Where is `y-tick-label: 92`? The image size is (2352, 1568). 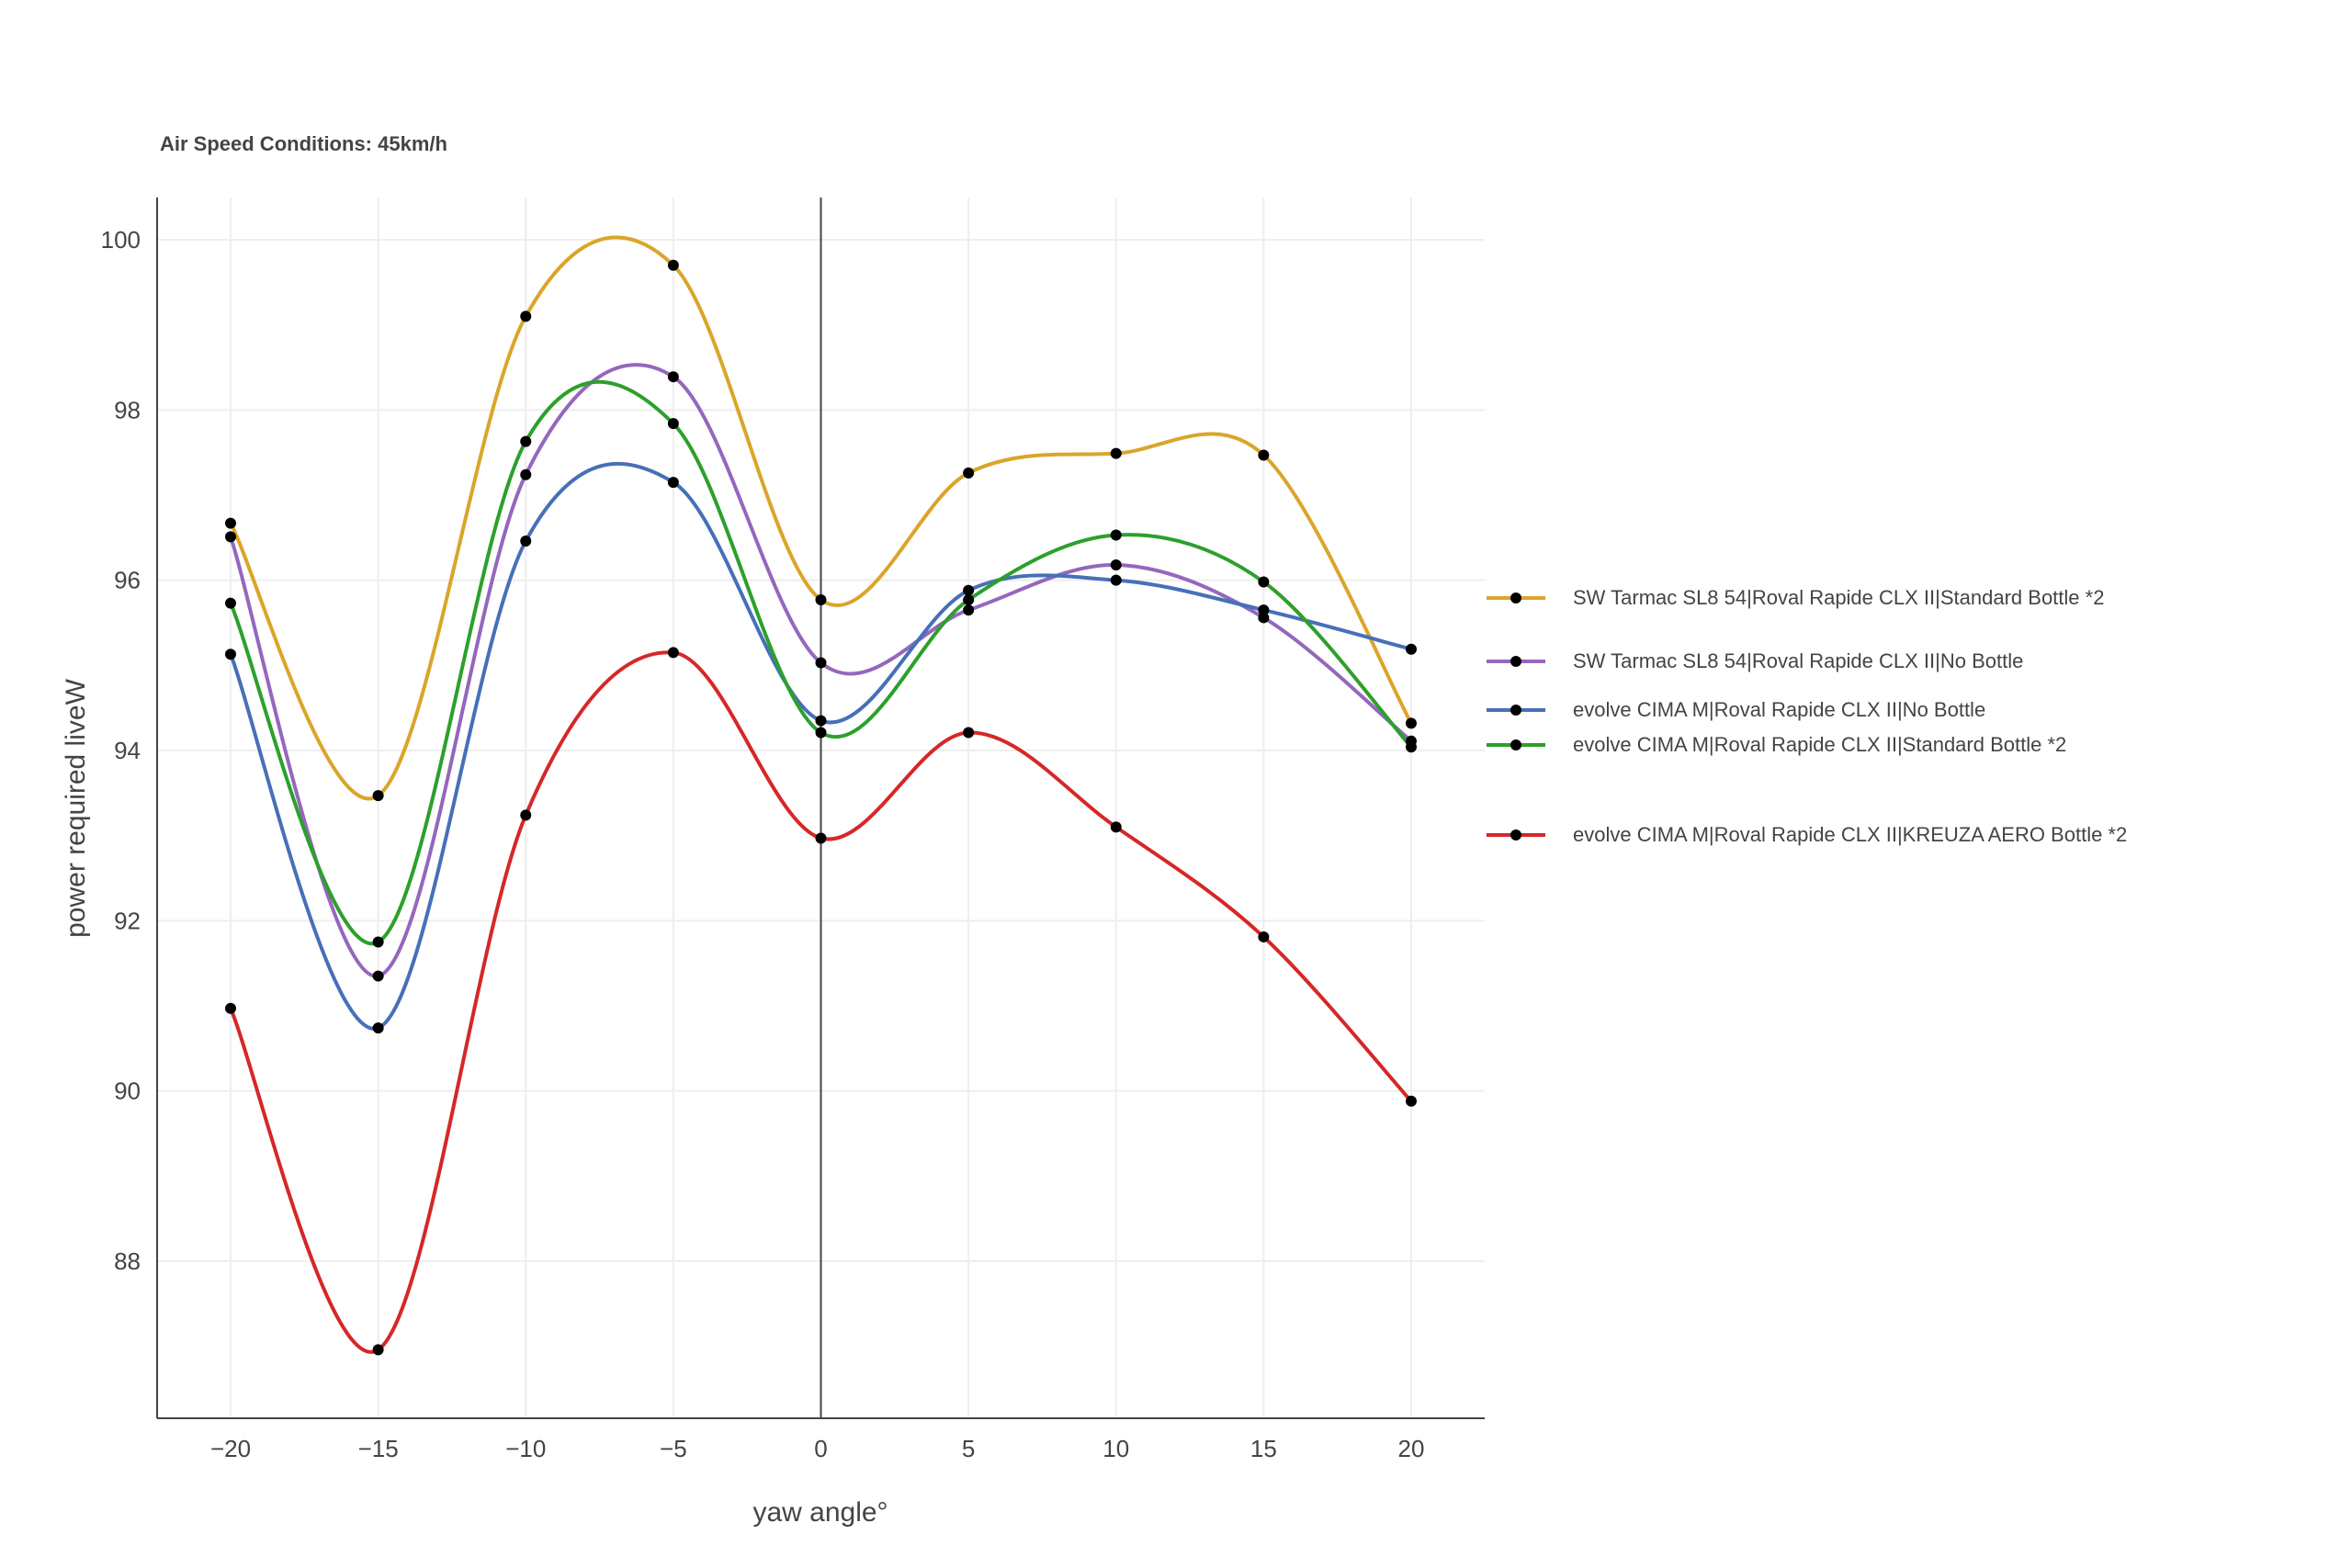 y-tick-label: 92 is located at coordinates (128, 920).